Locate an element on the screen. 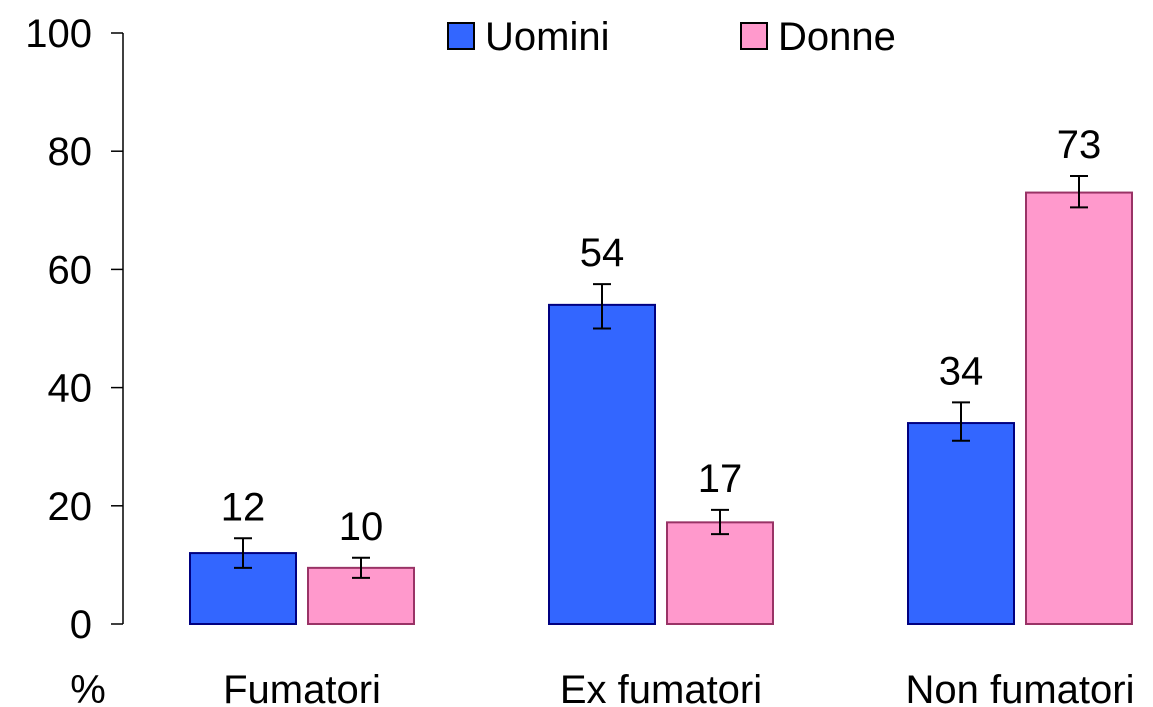  legend-label: Donne is located at coordinates (837, 37).